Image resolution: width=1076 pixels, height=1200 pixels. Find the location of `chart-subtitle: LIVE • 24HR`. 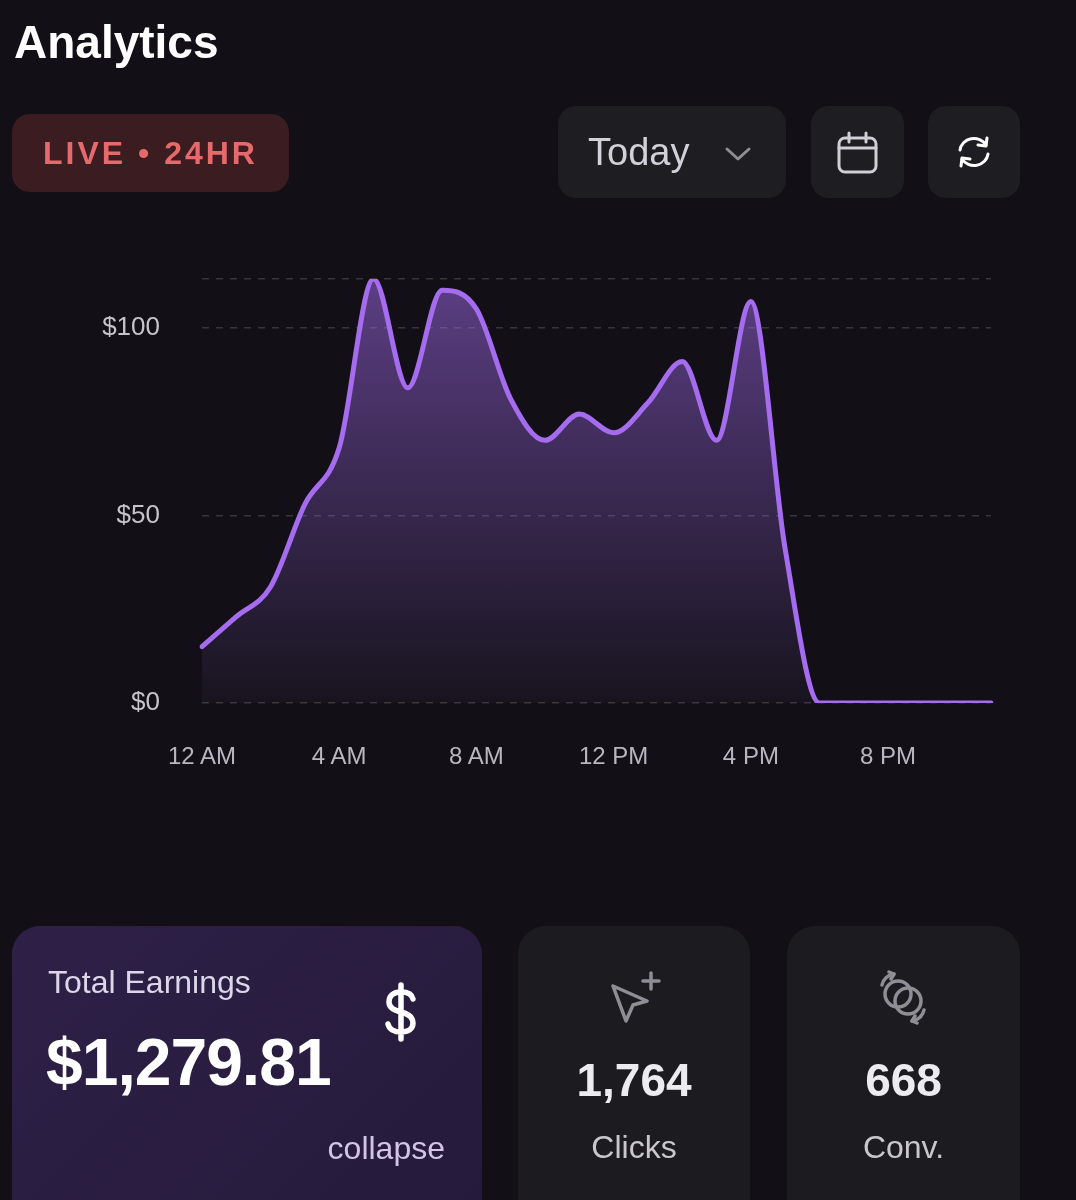

chart-subtitle: LIVE • 24HR is located at coordinates (150, 153).